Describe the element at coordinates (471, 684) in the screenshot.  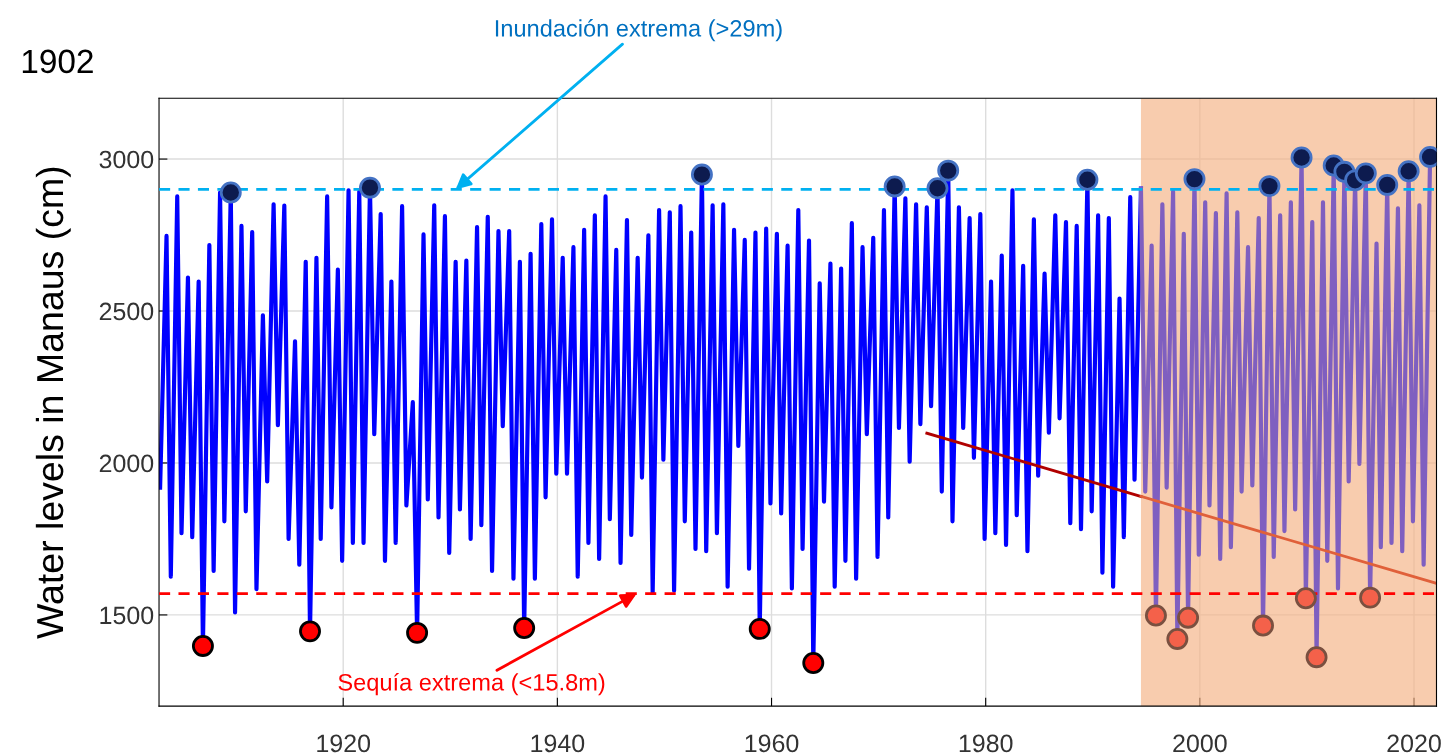
I see `annotation: Sequía extrema (<15.8m)` at that location.